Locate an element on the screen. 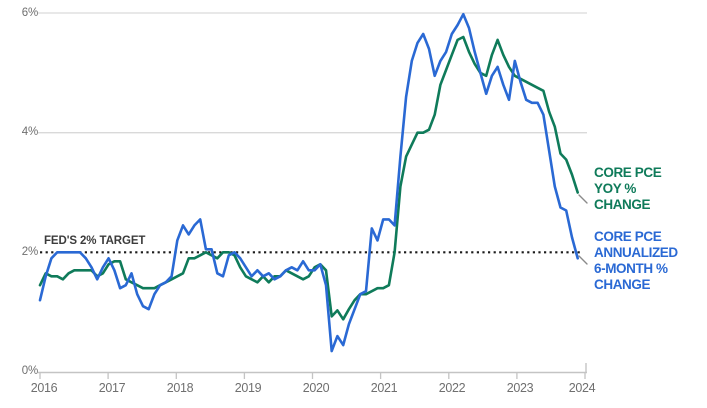 This screenshot has width=707, height=408. yoy-label-connector is located at coordinates (583, 199).